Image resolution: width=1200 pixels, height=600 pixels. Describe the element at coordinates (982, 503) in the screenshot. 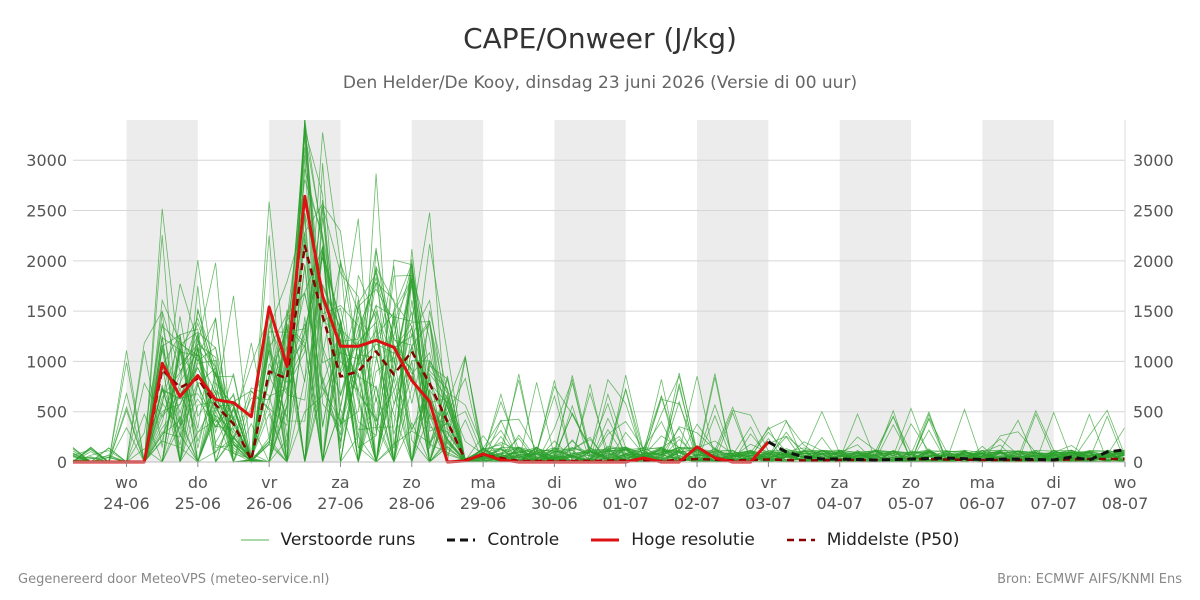

I see `x-tick-date: 06-07` at that location.